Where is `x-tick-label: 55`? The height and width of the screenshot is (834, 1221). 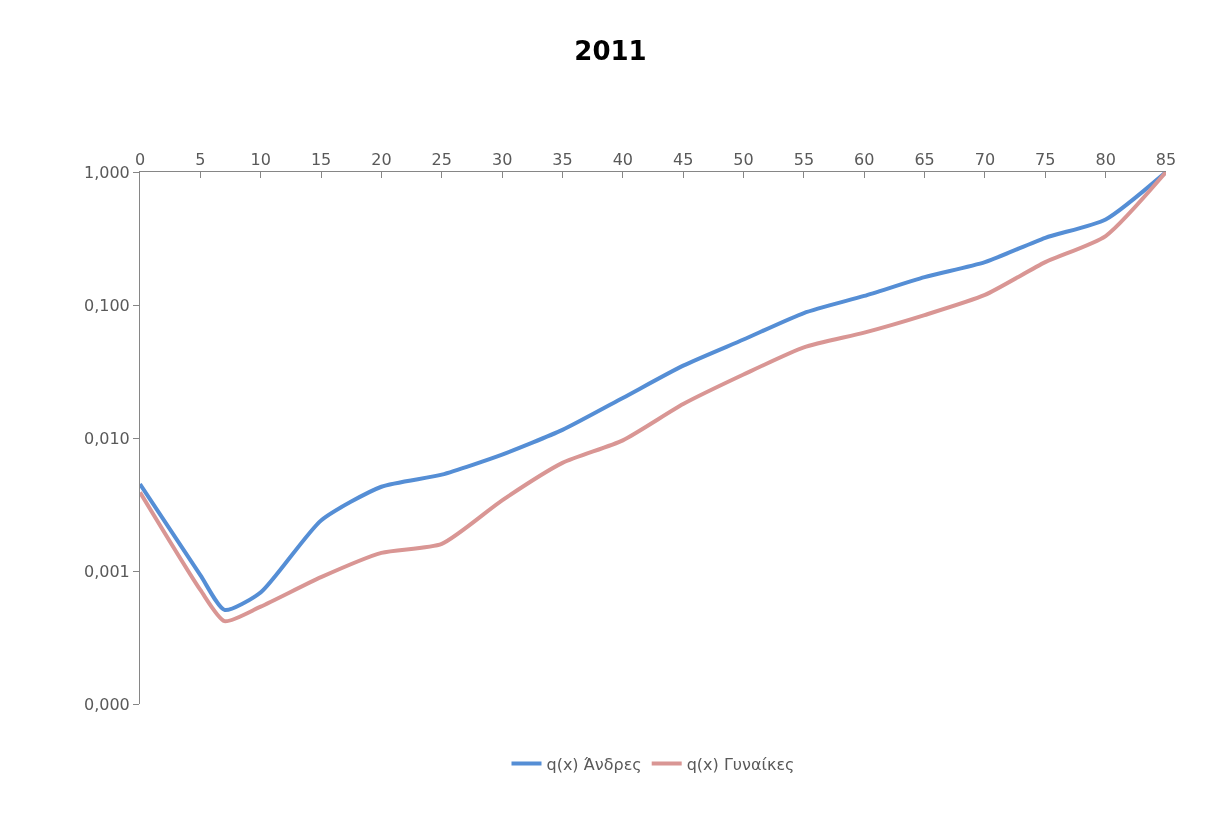 x-tick-label: 55 is located at coordinates (804, 159).